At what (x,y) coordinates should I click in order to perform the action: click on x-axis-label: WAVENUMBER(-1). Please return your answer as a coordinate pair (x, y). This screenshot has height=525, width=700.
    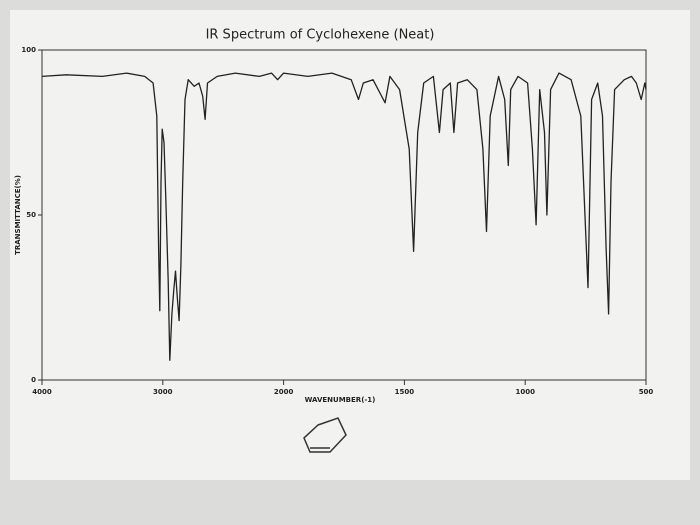
    Looking at the image, I should click on (340, 400).